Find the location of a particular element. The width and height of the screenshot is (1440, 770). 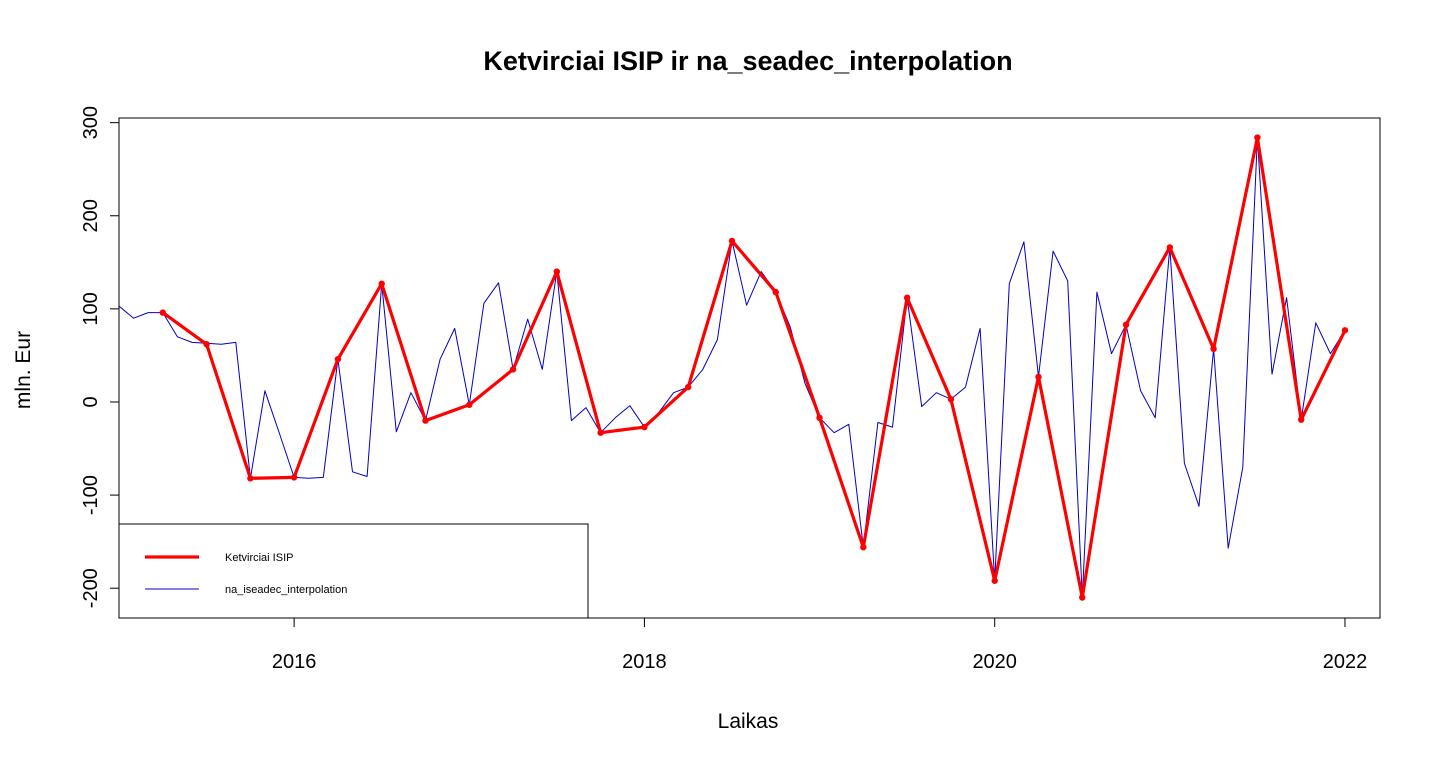

x-tick-label: 2016 is located at coordinates (294, 662).